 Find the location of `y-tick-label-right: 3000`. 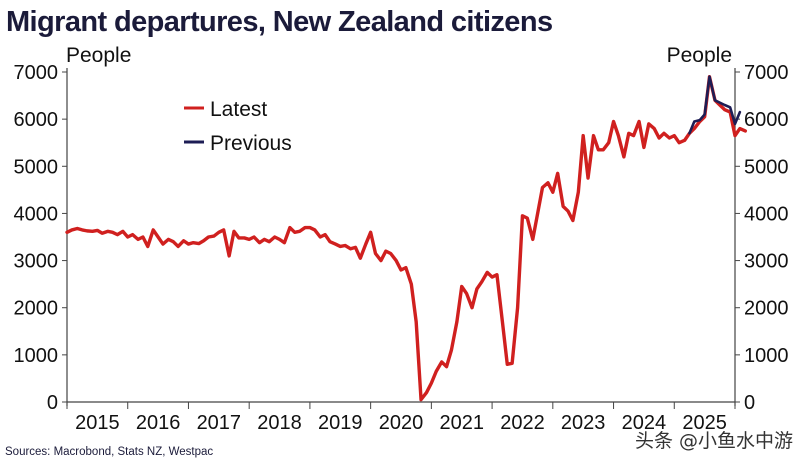

y-tick-label-right: 3000 is located at coordinates (766, 262).